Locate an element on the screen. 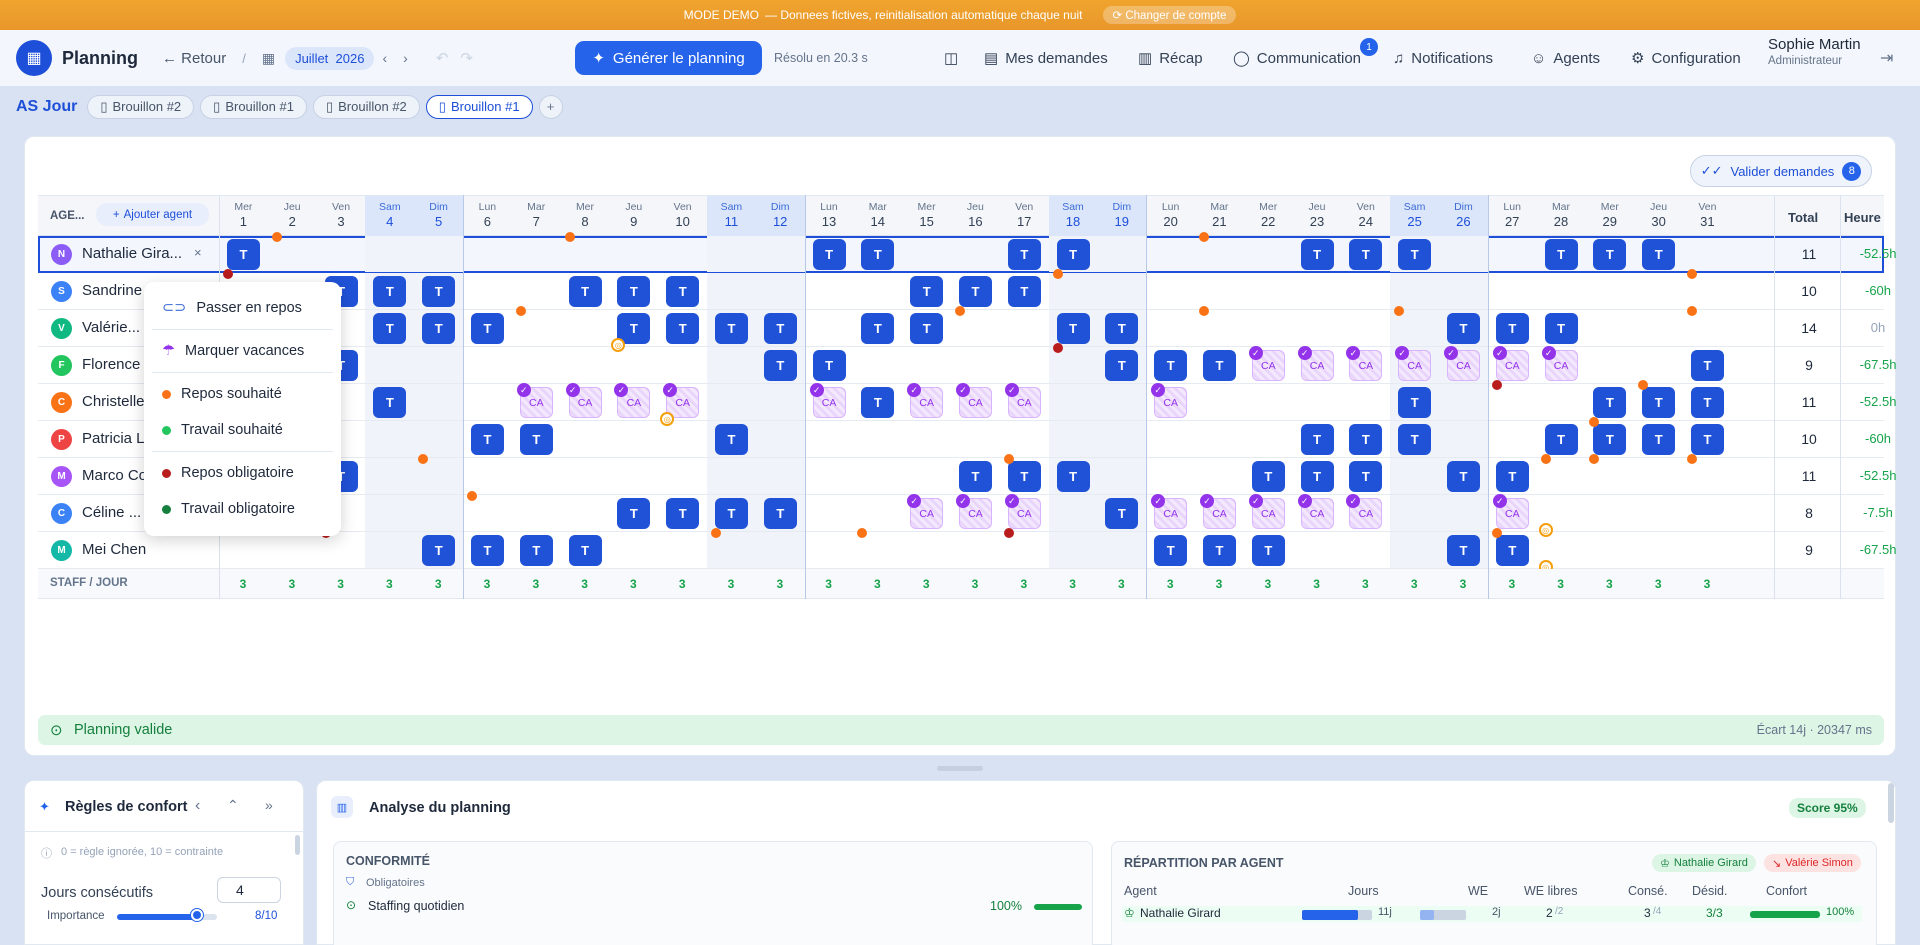 Image resolution: width=1920 pixels, height=945 pixels. redo-icon: ↷ is located at coordinates (466, 58).